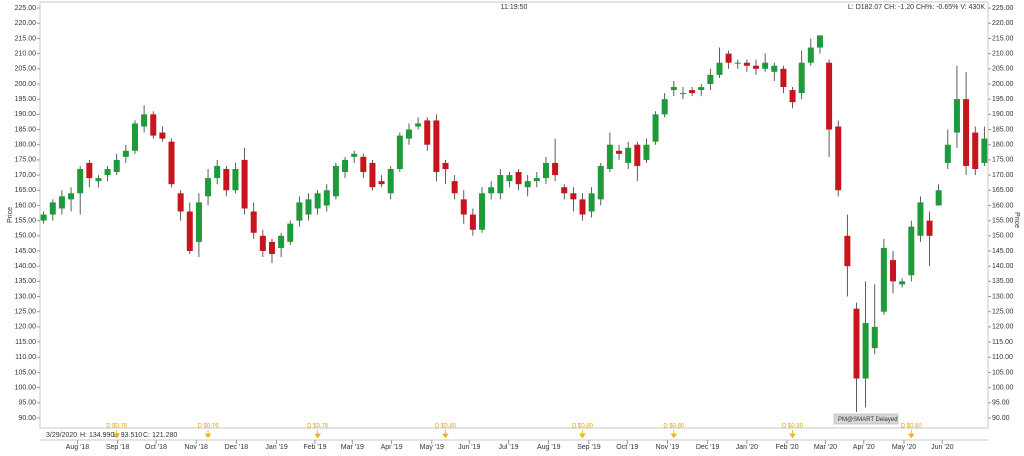 This screenshot has width=1024, height=456. I want to click on y-tick-label-right: 110.00, so click(1002, 357).